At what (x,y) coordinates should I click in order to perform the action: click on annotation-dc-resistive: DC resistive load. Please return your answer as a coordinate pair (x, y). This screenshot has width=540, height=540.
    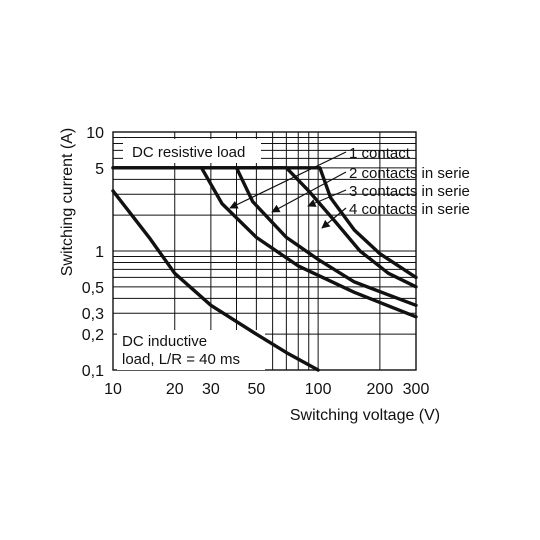
    Looking at the image, I should click on (188, 152).